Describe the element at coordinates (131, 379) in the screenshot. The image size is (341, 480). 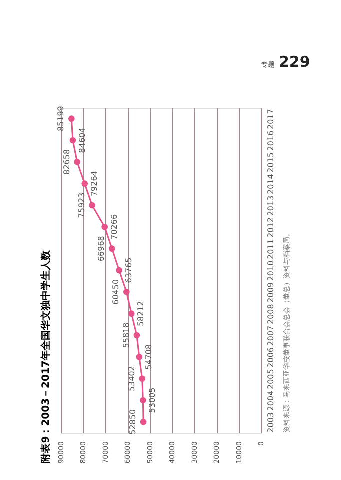
I see `data-label: 53402` at that location.